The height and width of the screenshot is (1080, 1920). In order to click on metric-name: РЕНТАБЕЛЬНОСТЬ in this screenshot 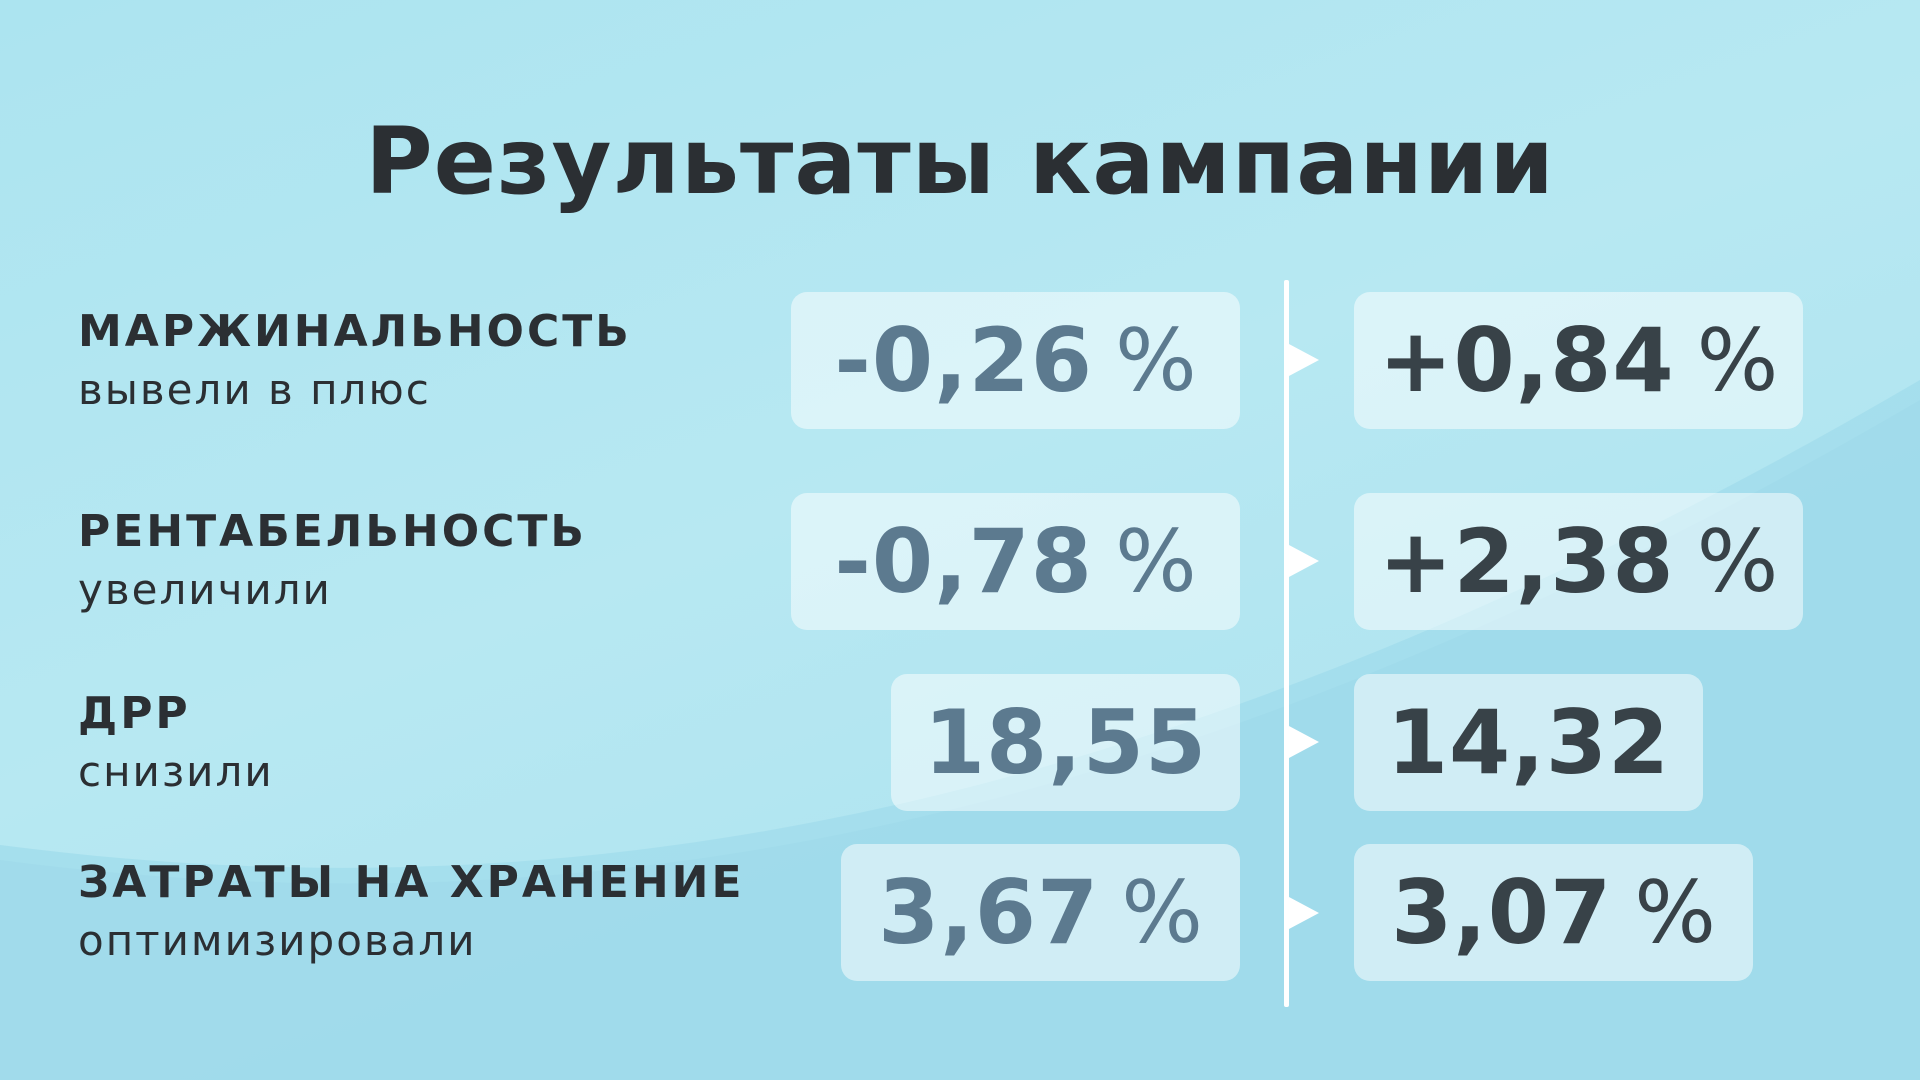, I will do `click(332, 531)`.